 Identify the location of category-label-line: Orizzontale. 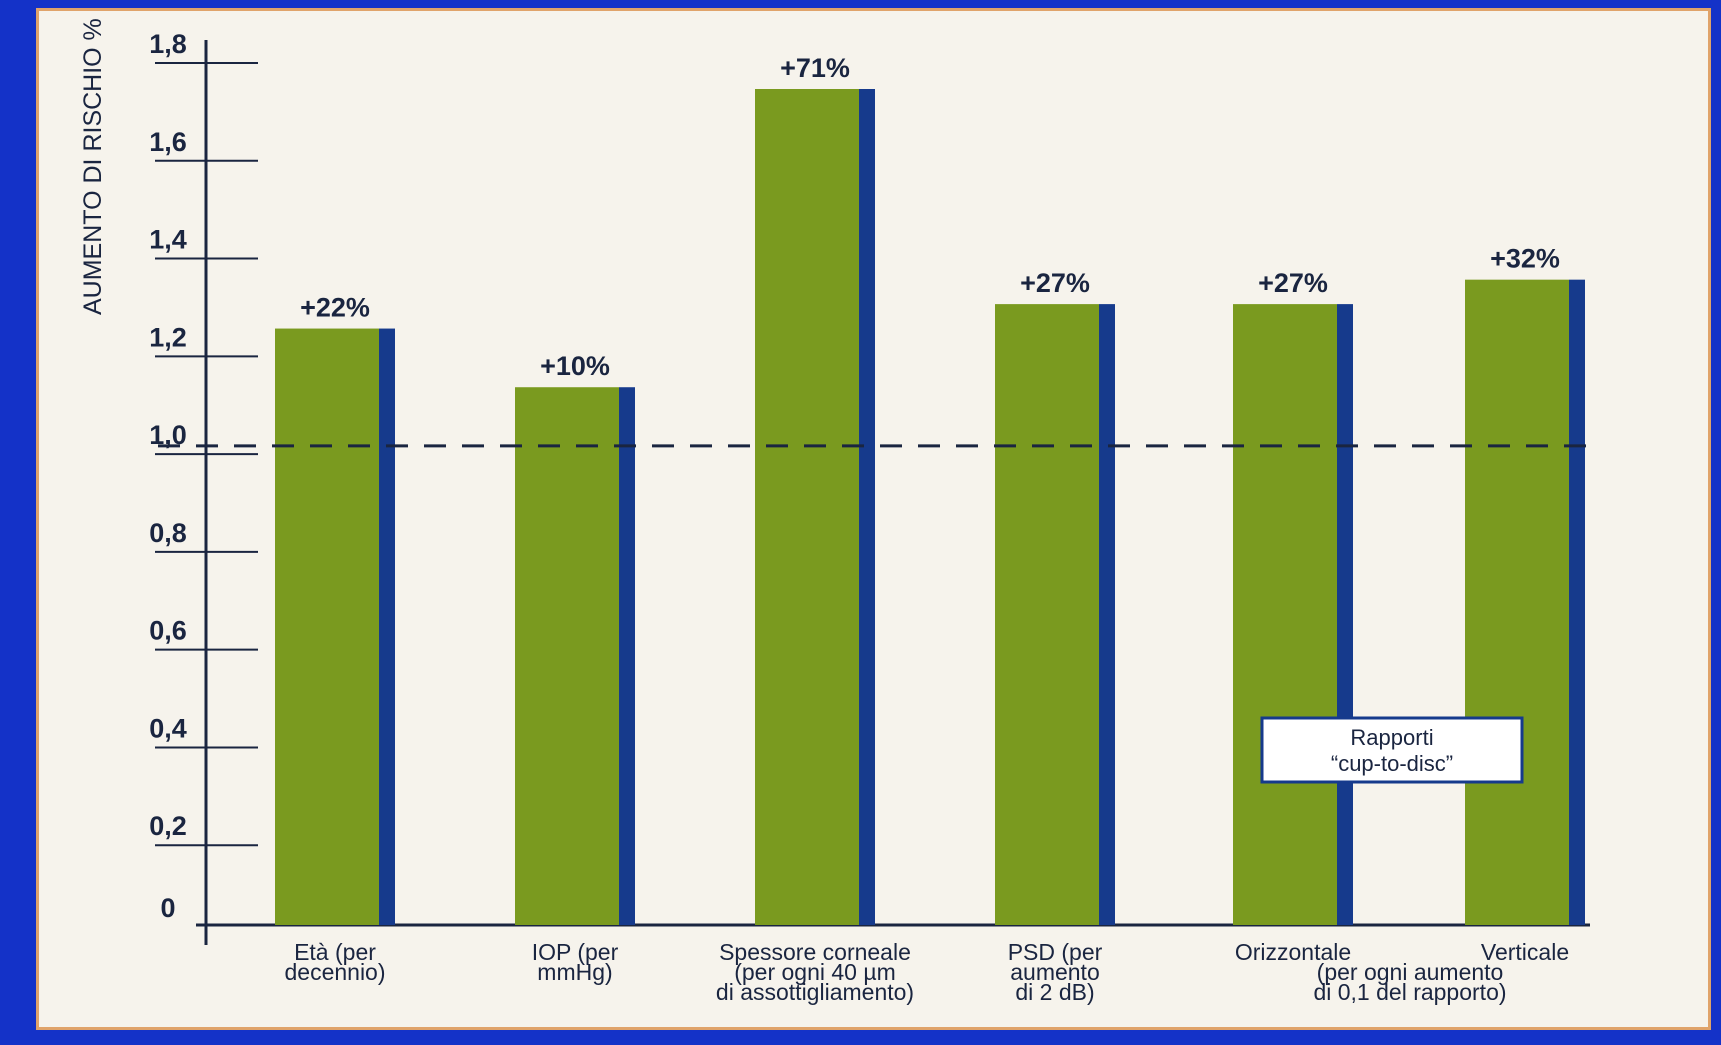
(1293, 952).